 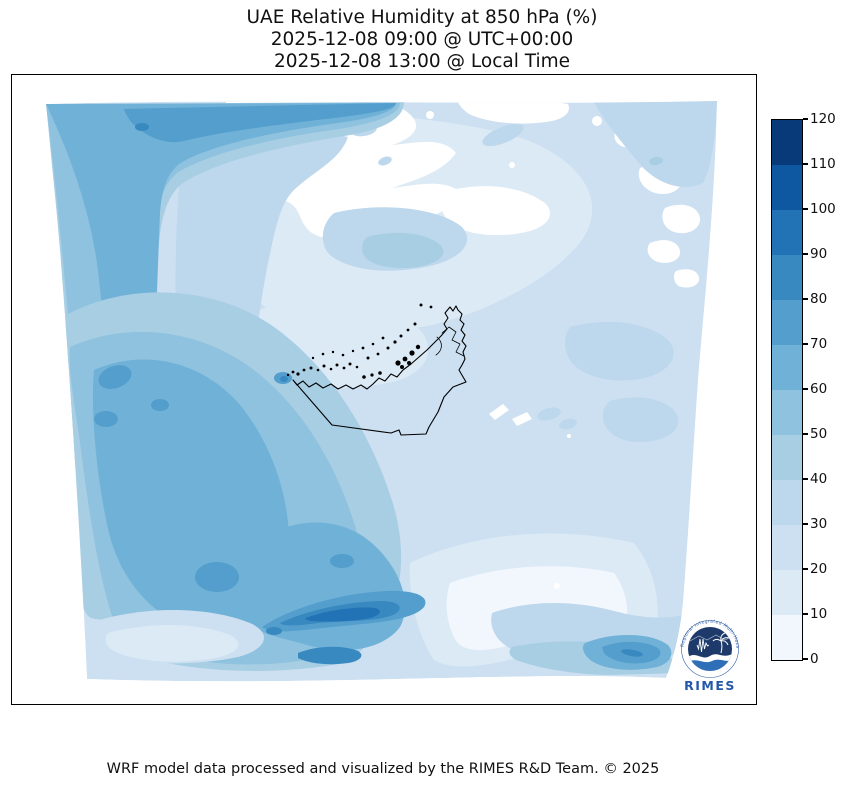 What do you see at coordinates (224, 478) in the screenshot?
I see `high-rh-spots` at bounding box center [224, 478].